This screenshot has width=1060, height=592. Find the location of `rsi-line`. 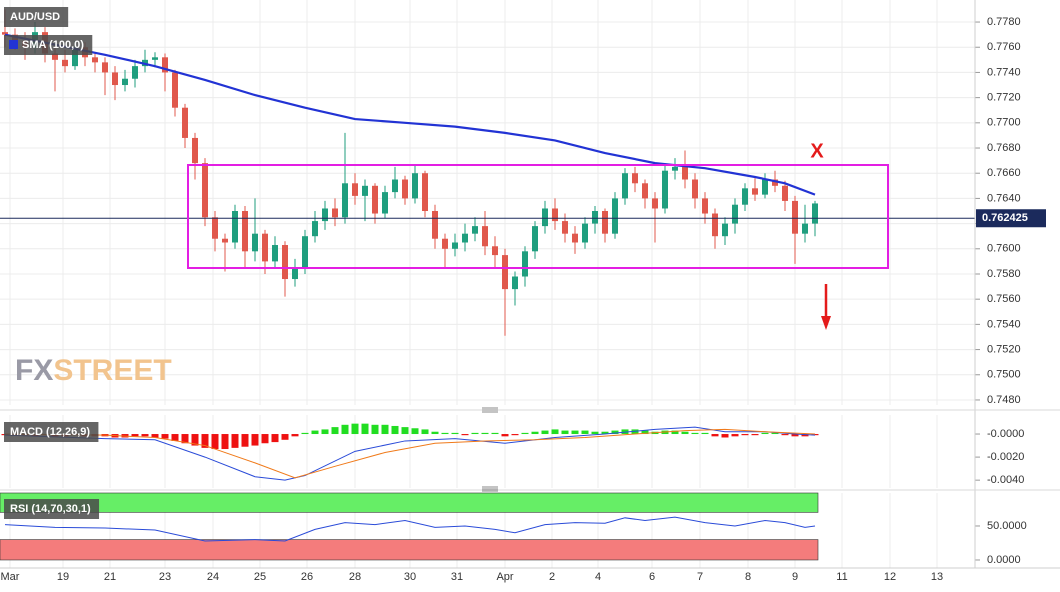

rsi-line is located at coordinates (410, 529).